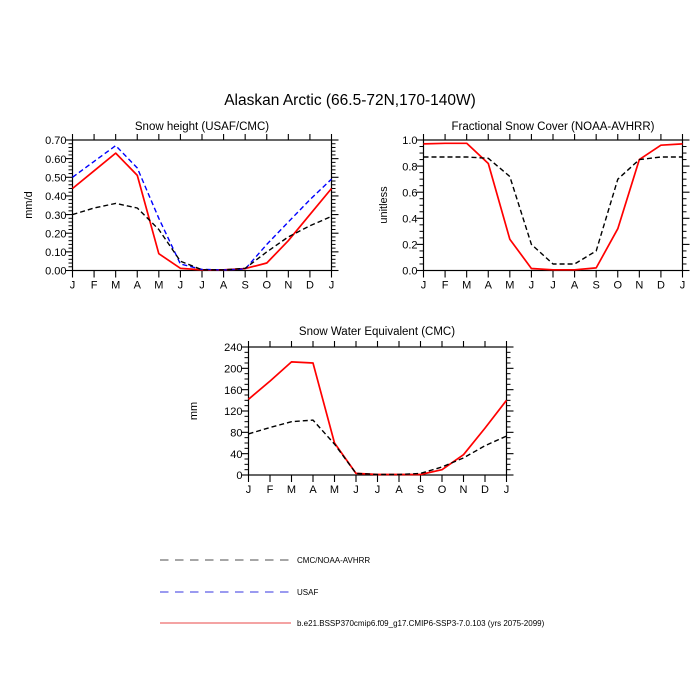  I want to click on legend-item: USAF, so click(238, 592).